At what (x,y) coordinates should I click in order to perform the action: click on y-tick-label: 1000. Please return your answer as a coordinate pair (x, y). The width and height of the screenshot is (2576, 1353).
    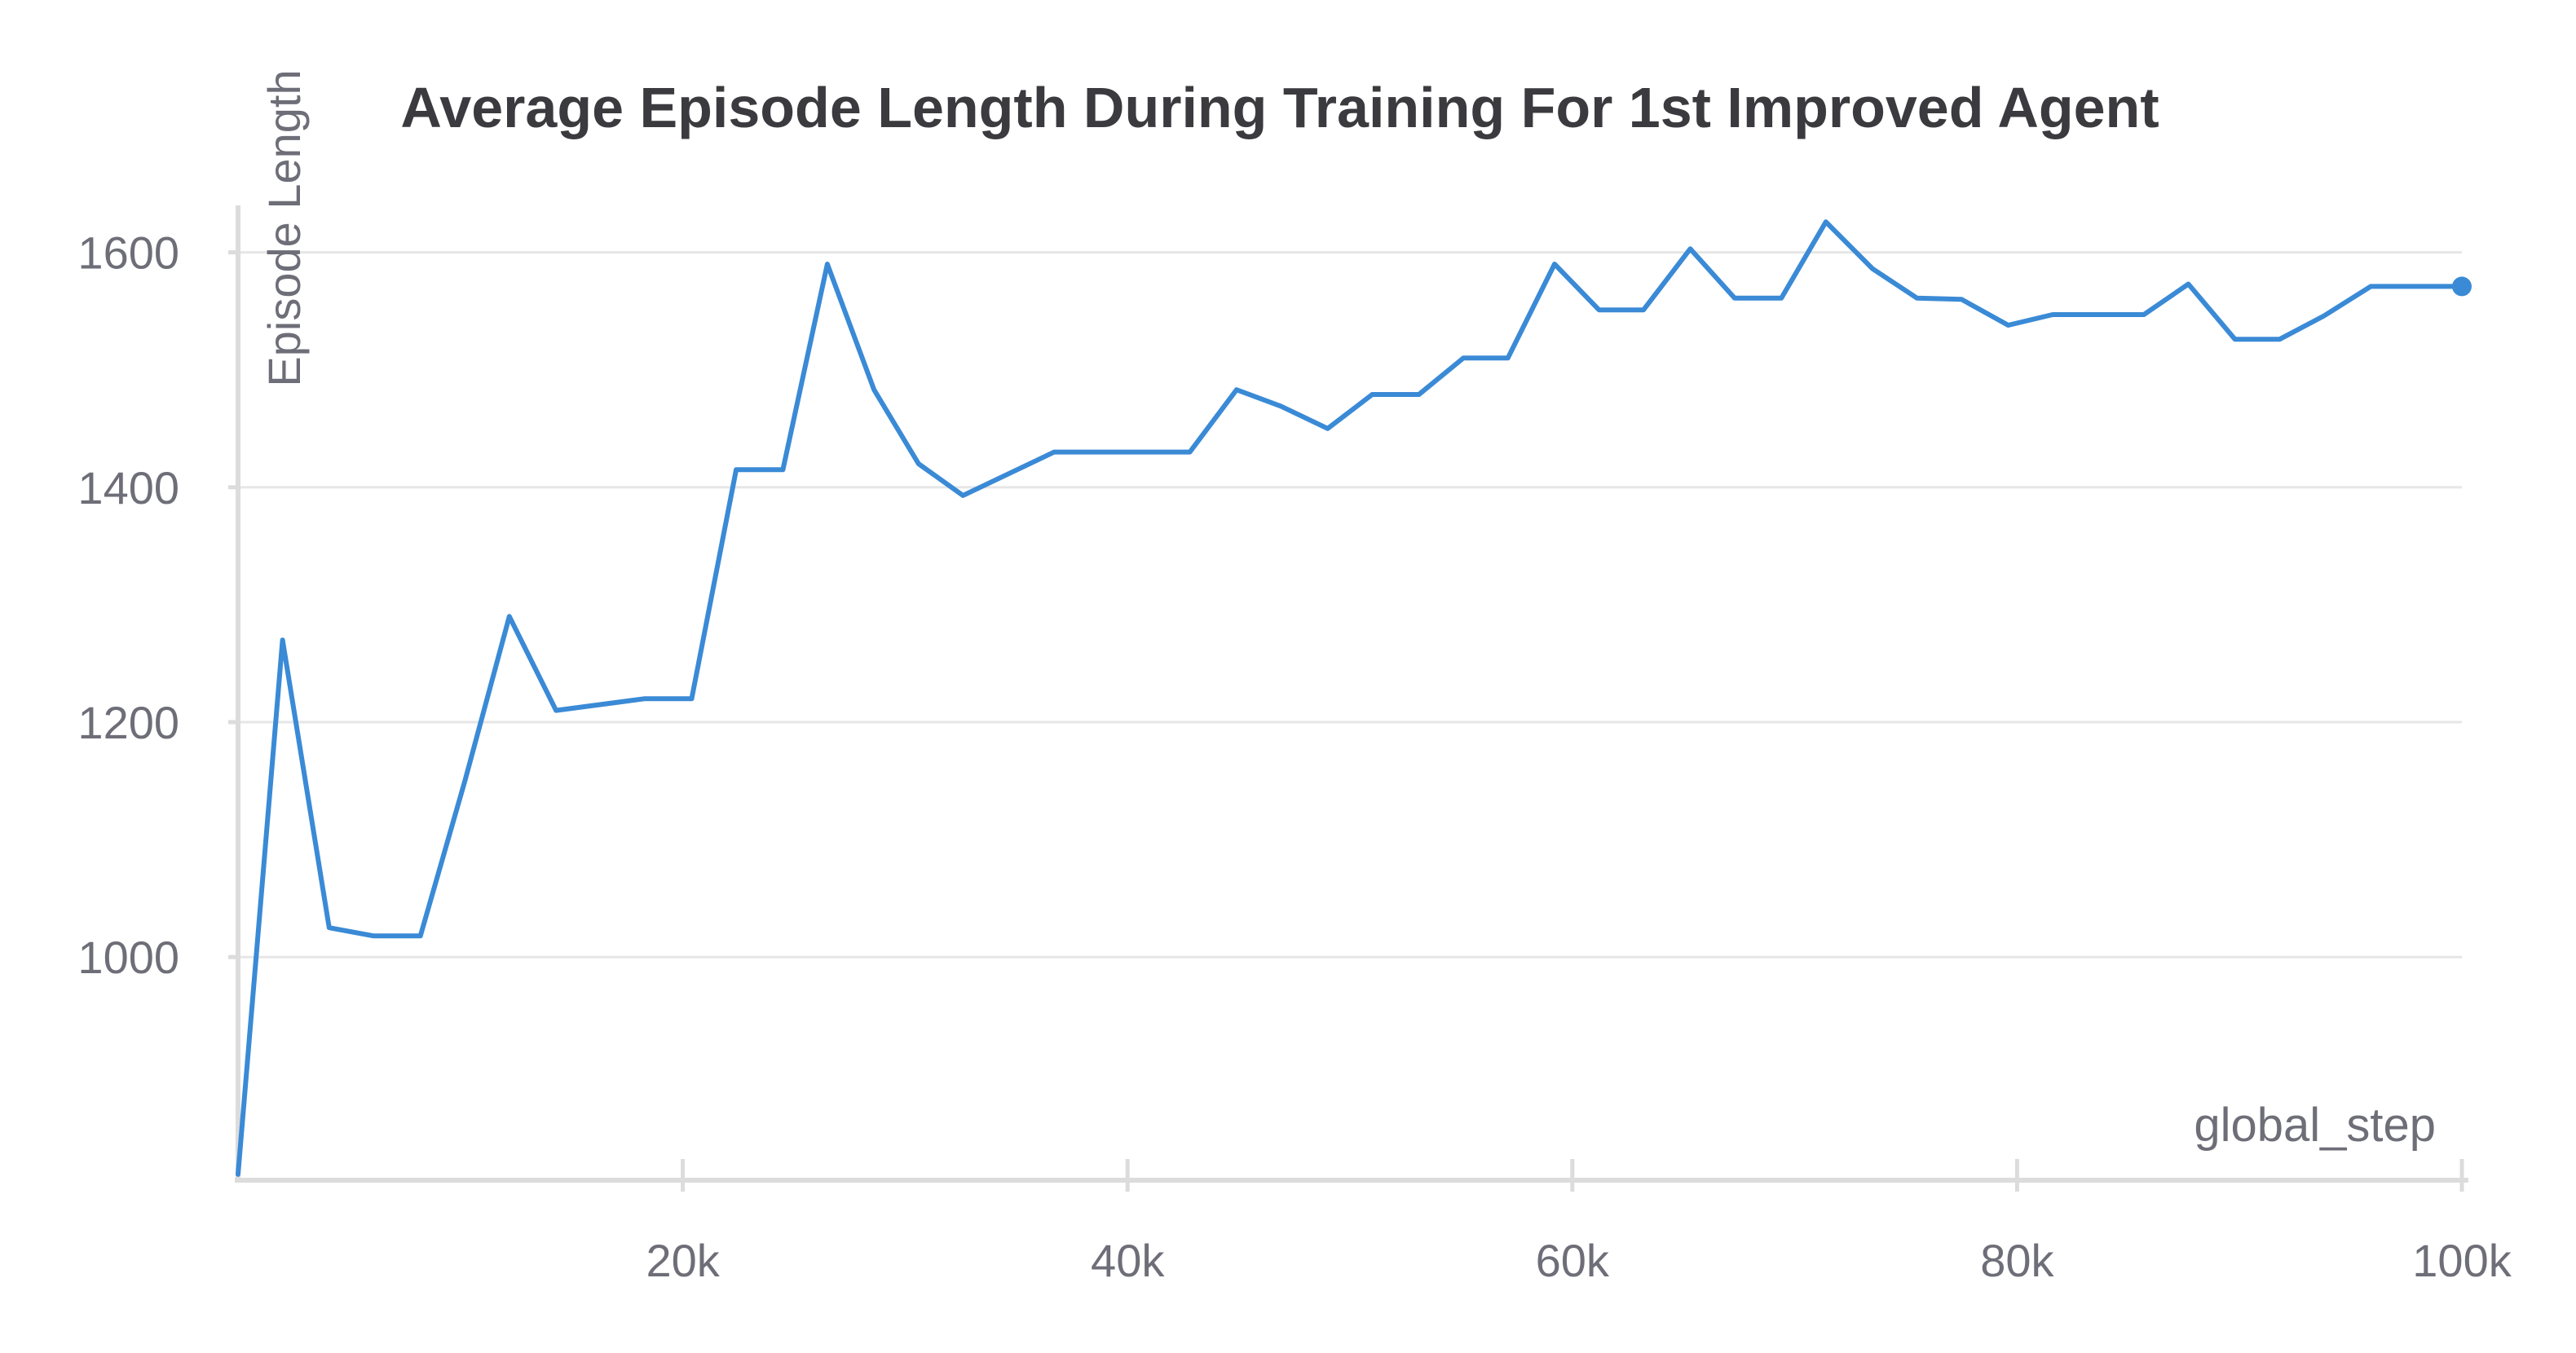
    Looking at the image, I should click on (128, 957).